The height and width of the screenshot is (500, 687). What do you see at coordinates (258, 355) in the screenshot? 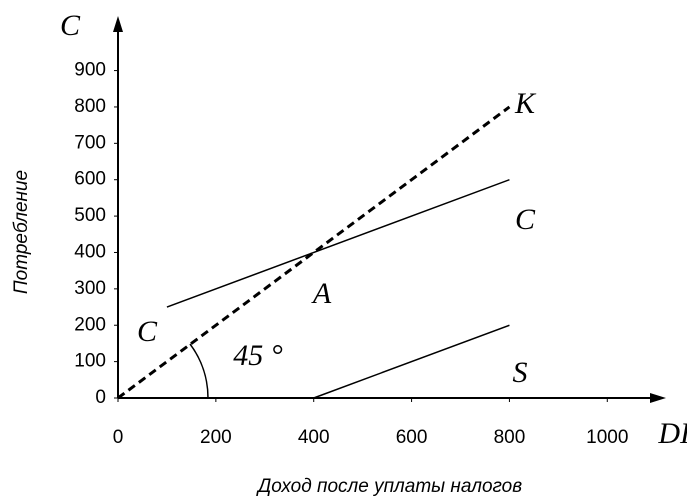
I see `annotation: 45 °` at bounding box center [258, 355].